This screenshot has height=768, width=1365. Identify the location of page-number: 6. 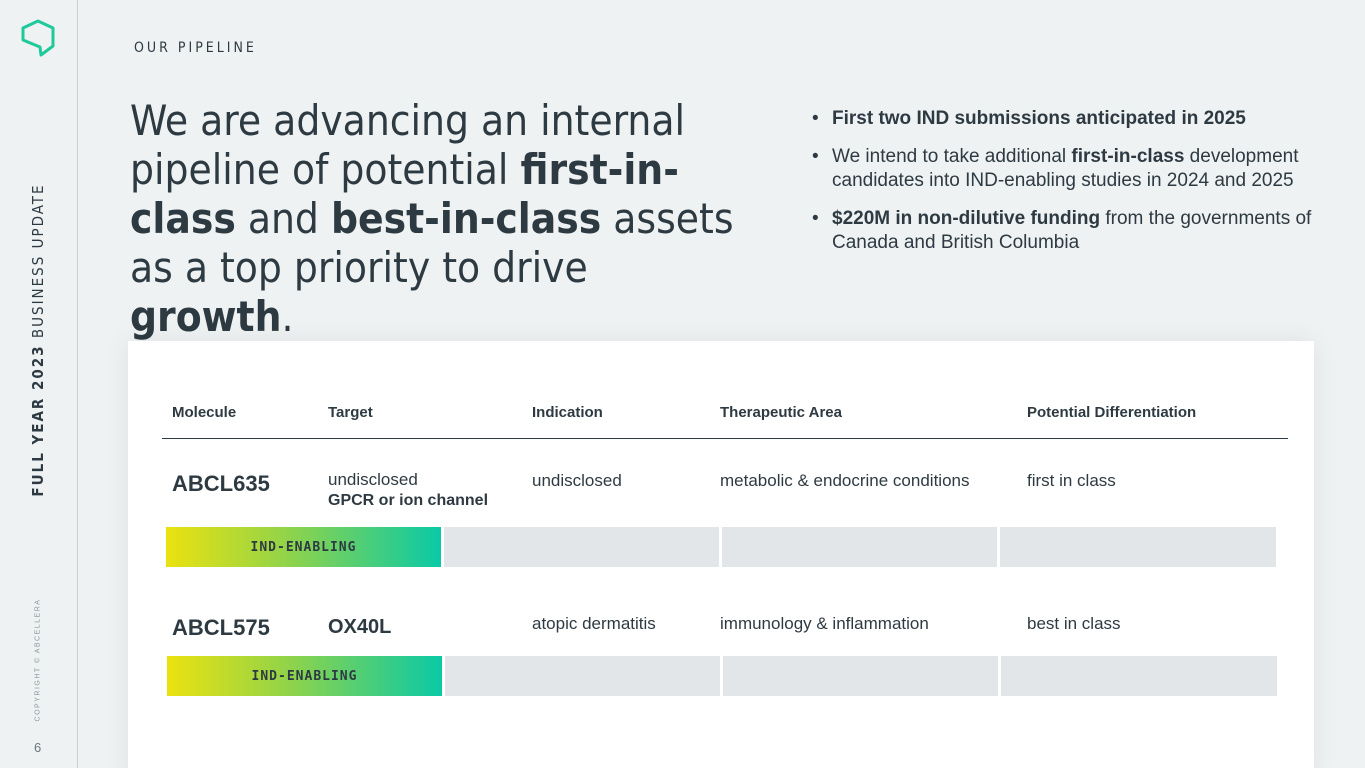
(38, 747).